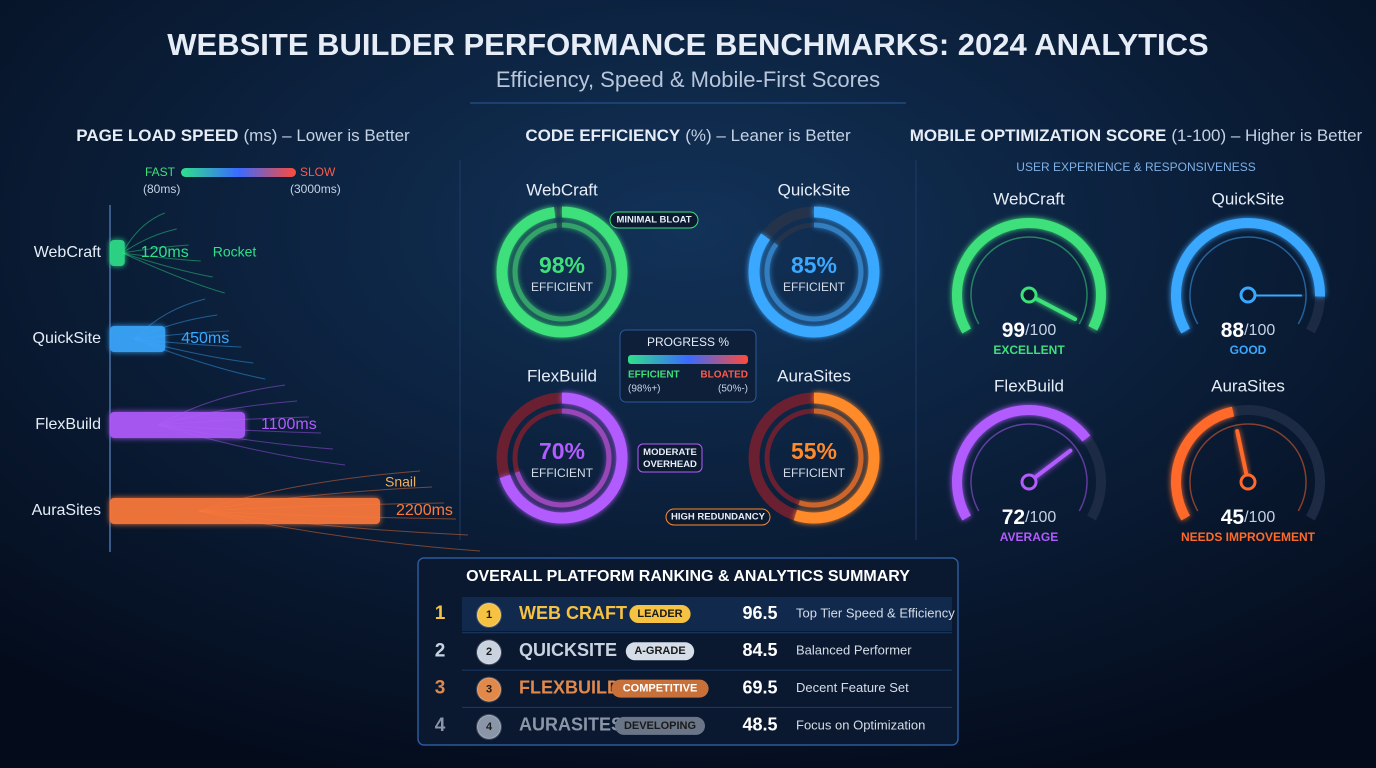  I want to click on annotation-line: MODERATE, so click(670, 452).